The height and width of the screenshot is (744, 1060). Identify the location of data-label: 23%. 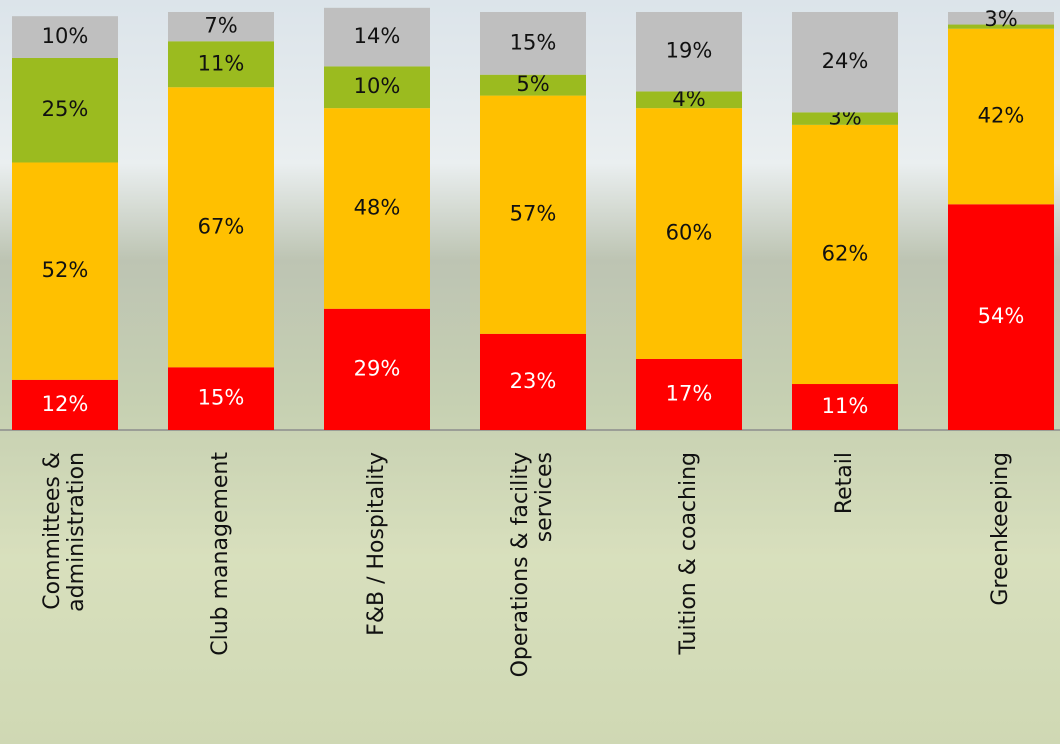
(533, 381).